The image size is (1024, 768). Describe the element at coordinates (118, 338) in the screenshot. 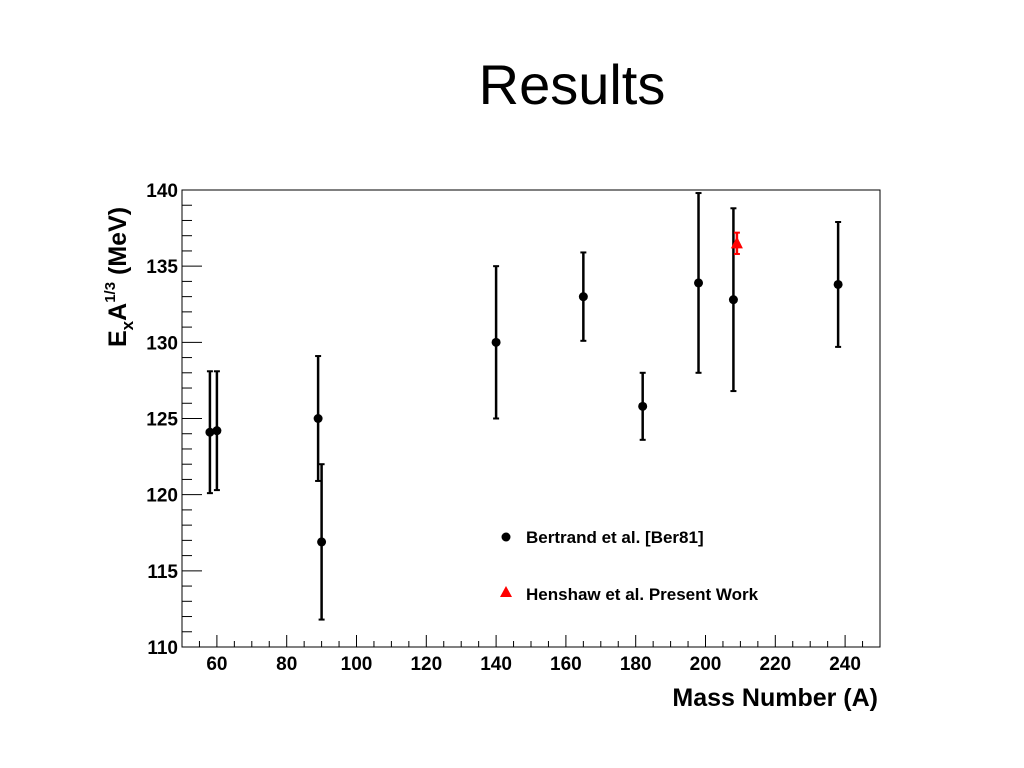

I see `y-axis-title-e: E` at that location.